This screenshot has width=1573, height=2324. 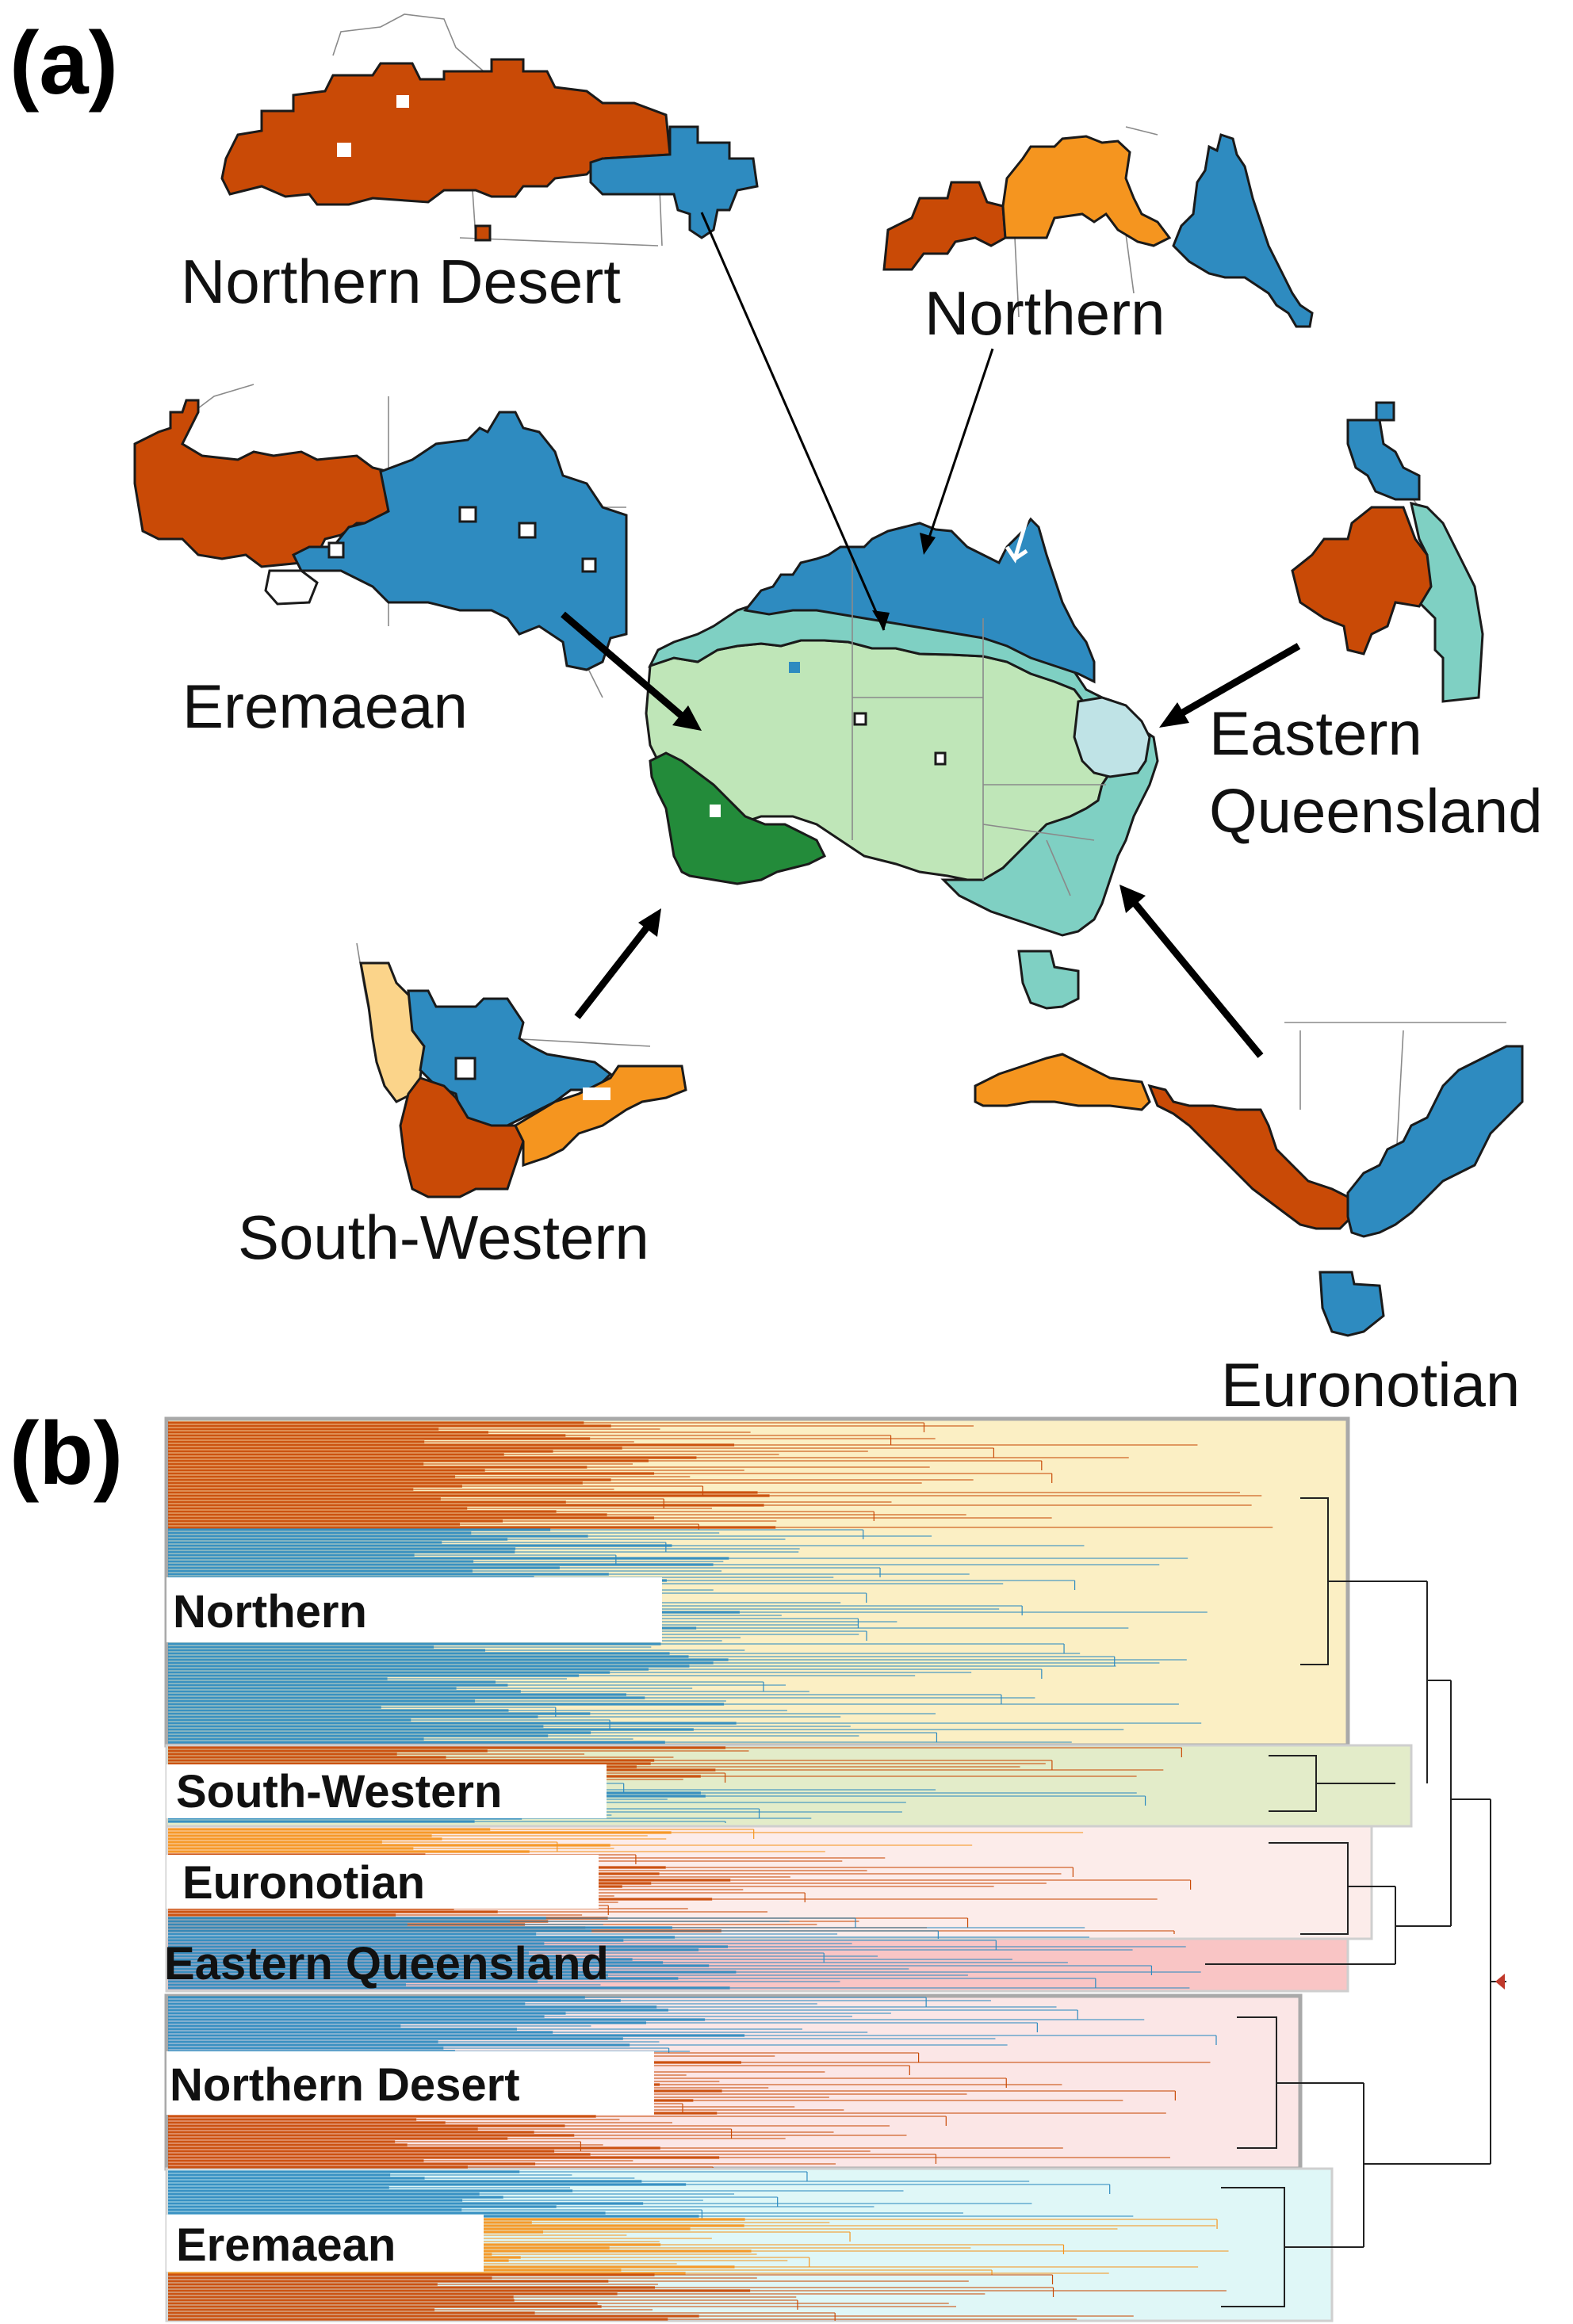 I want to click on tree-label-bg-euronotian, so click(x=382, y=1882).